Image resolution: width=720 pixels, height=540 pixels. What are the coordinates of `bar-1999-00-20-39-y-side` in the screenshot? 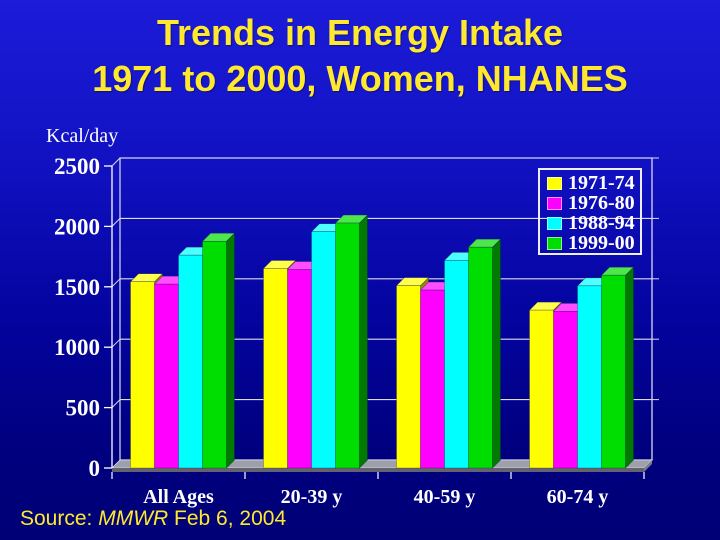 It's located at (363, 341).